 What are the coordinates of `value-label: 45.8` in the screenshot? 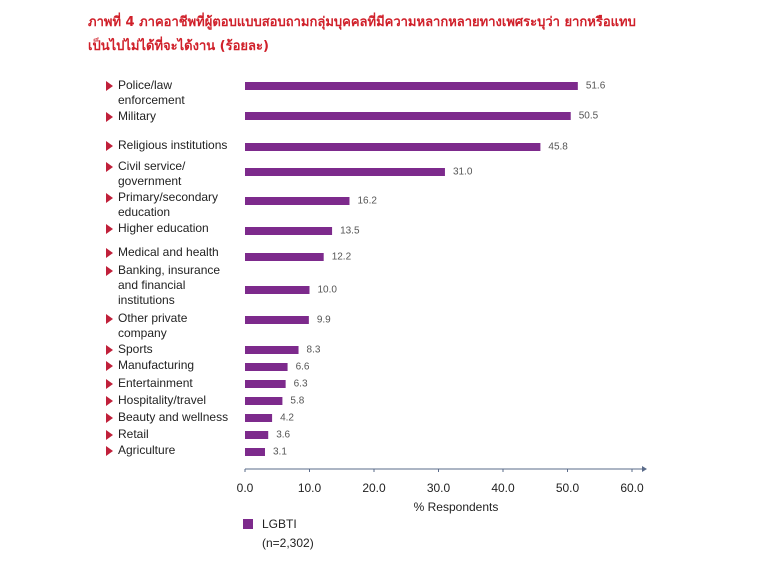 It's located at (558, 147).